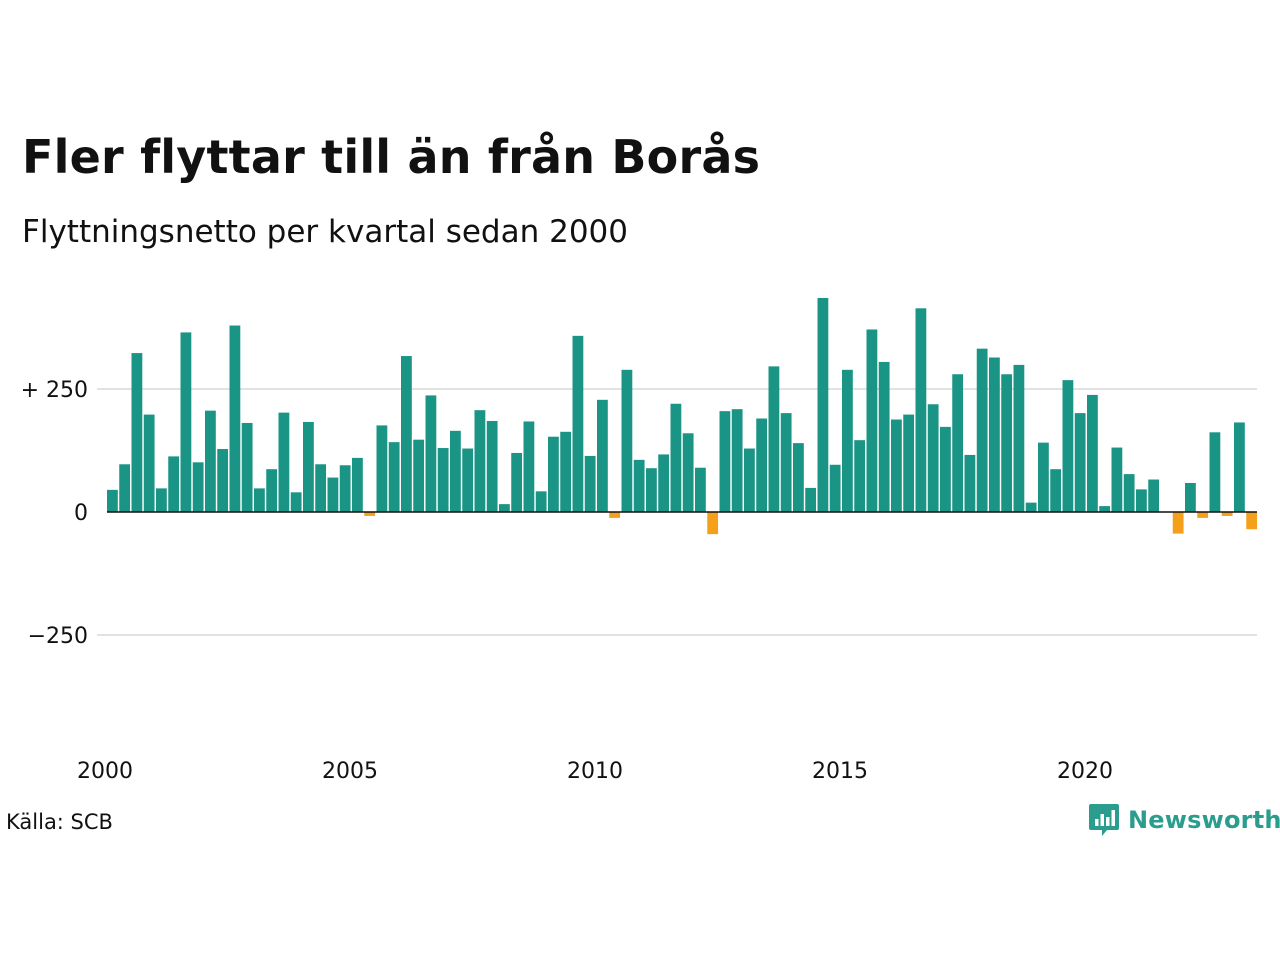 This screenshot has width=1280, height=960. What do you see at coordinates (391, 157) in the screenshot?
I see `chart-title: Fler flyttar till än från Borås` at bounding box center [391, 157].